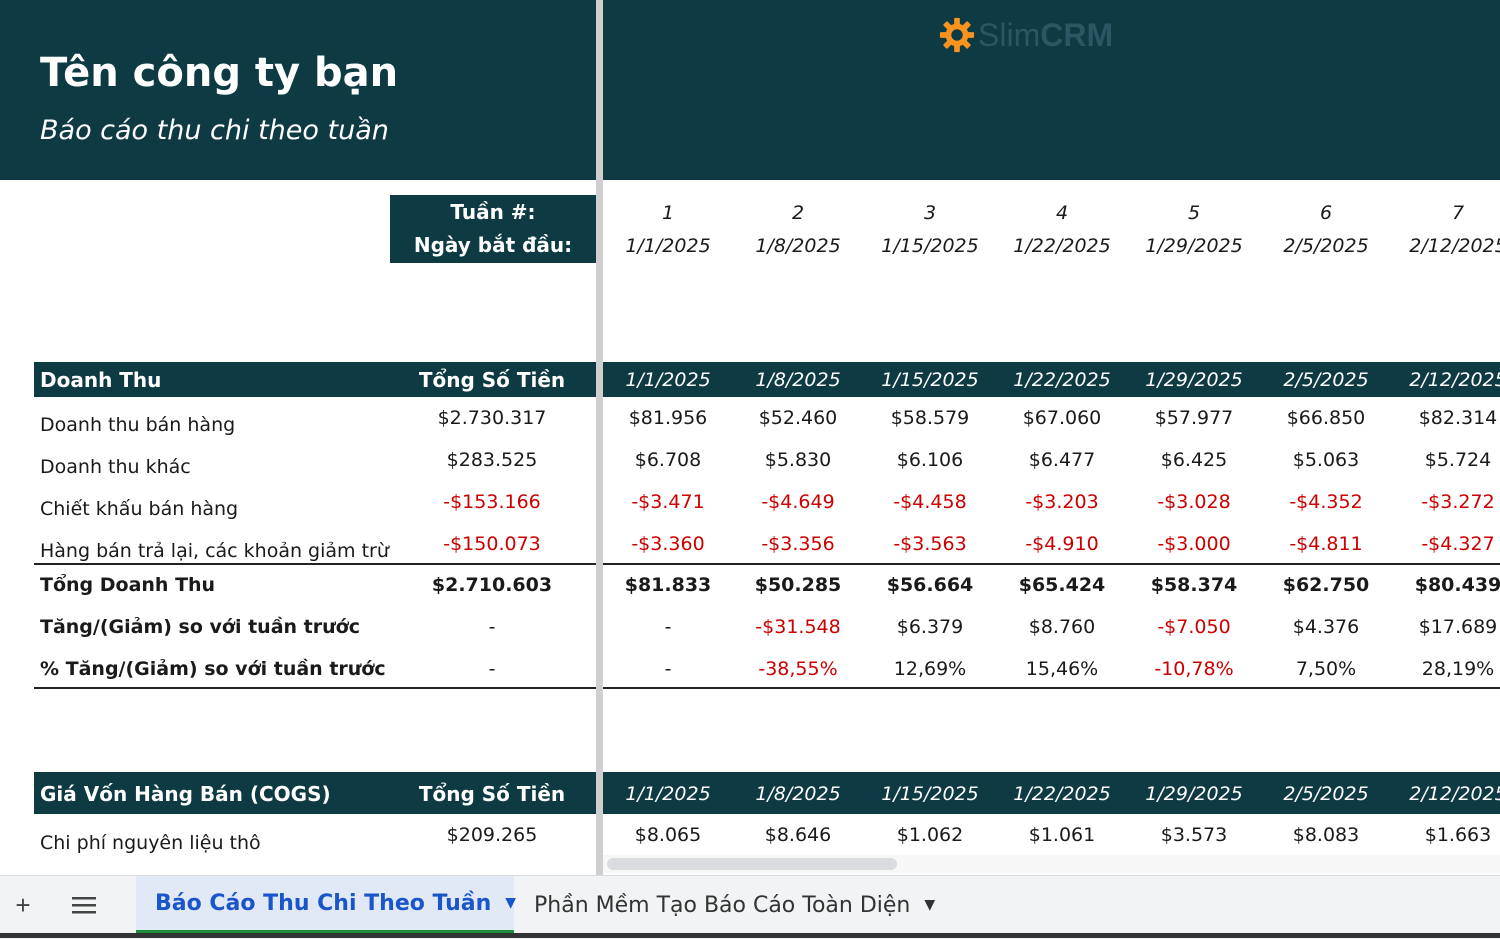 This screenshot has height=939, width=1500. Describe the element at coordinates (492, 585) in the screenshot. I see `row-total: $2.710.603` at that location.